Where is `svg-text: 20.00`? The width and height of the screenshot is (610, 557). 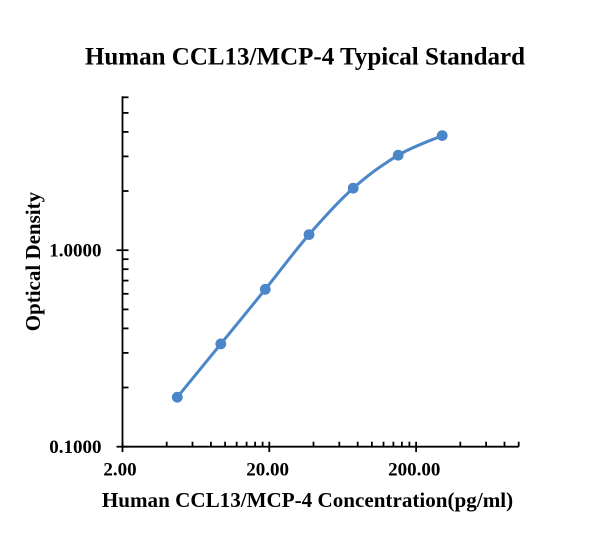 svg-text: 20.00 is located at coordinates (267, 469).